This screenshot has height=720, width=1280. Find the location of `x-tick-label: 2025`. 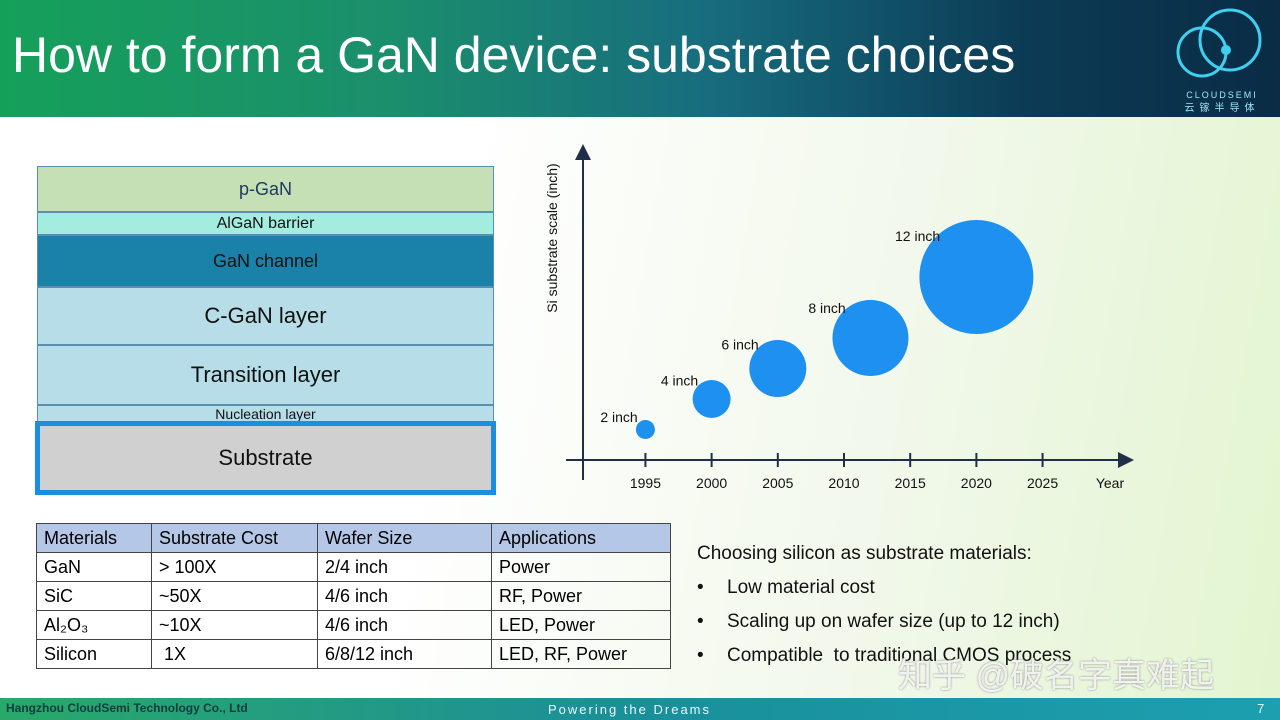

x-tick-label: 2025 is located at coordinates (1042, 483).